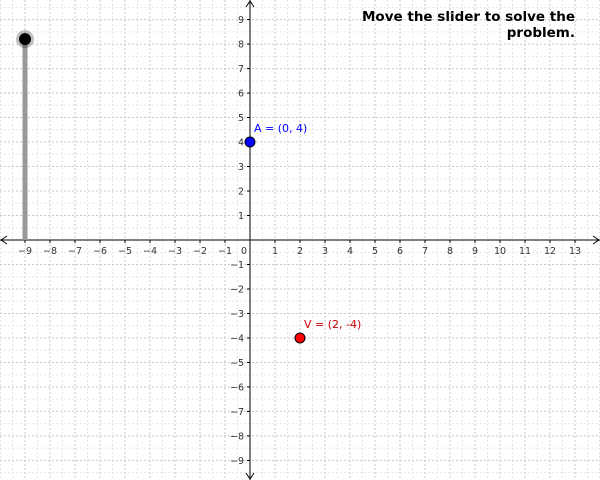  I want to click on x-tick-label: −6, so click(100, 251).